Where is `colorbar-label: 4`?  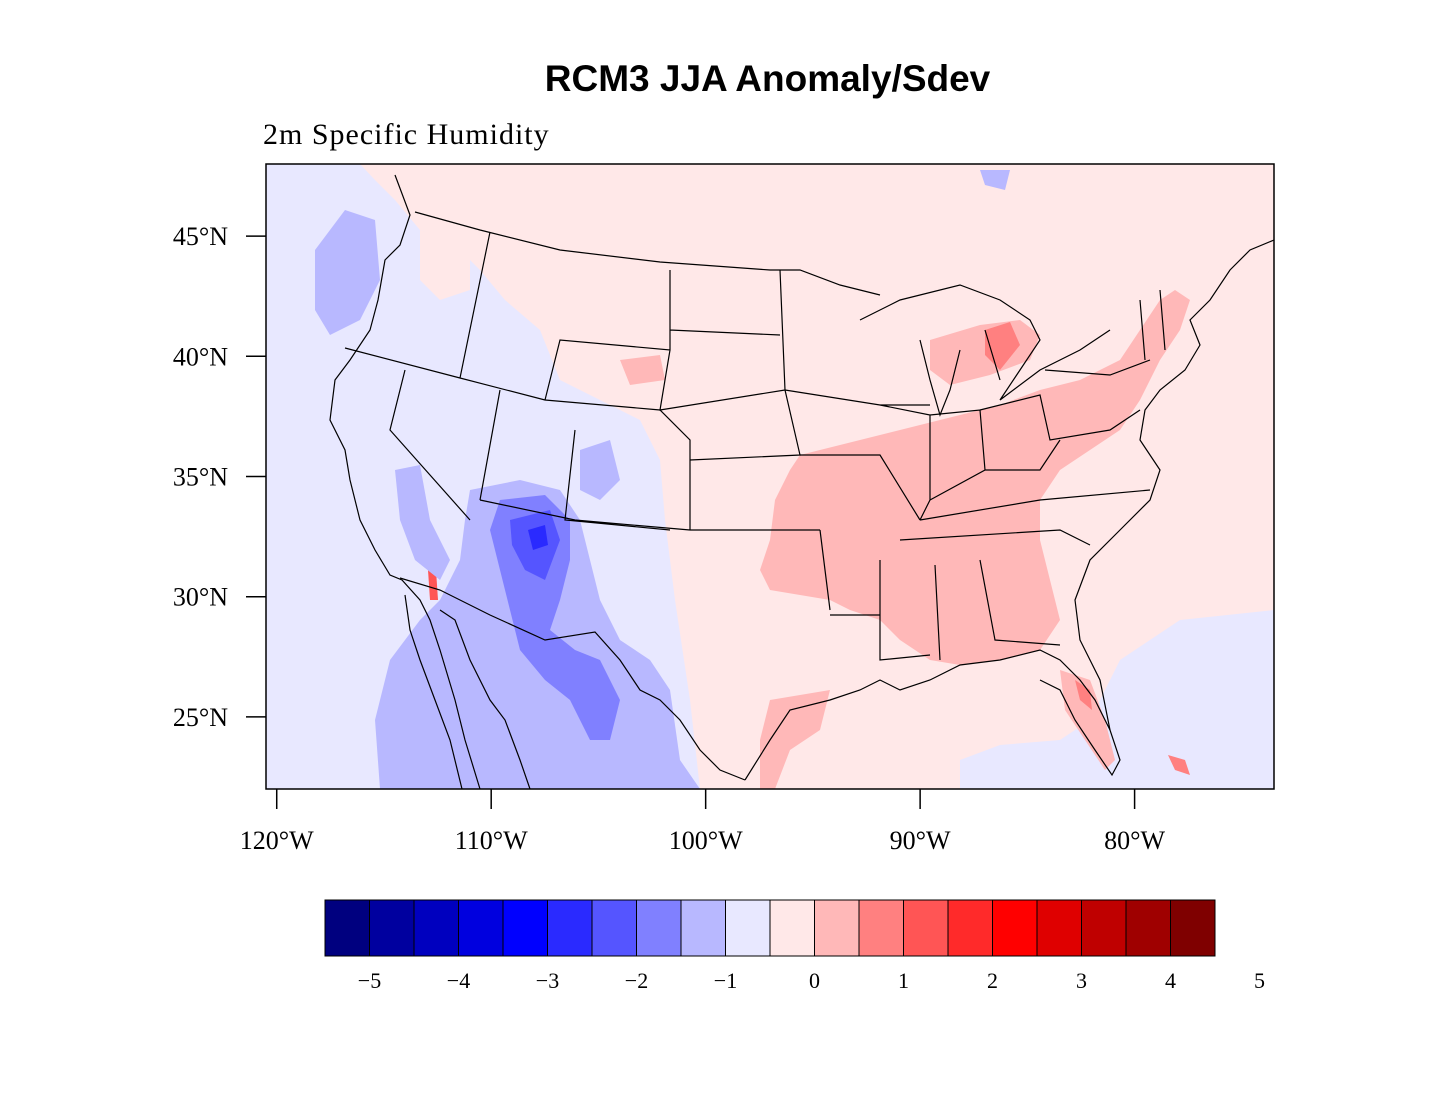
colorbar-label: 4 is located at coordinates (1170, 980).